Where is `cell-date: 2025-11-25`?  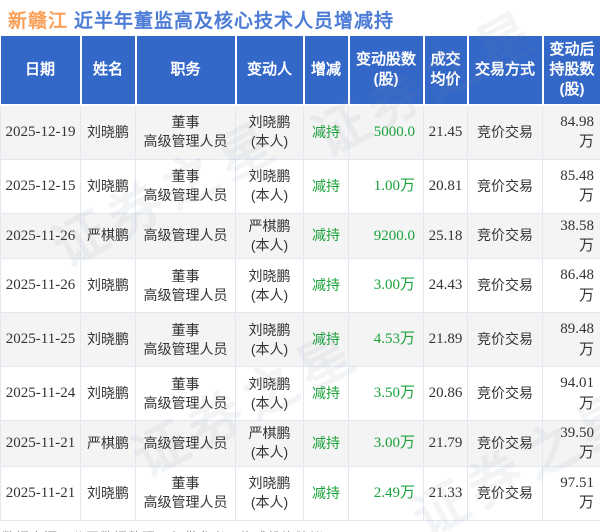 cell-date: 2025-11-25 is located at coordinates (40, 339).